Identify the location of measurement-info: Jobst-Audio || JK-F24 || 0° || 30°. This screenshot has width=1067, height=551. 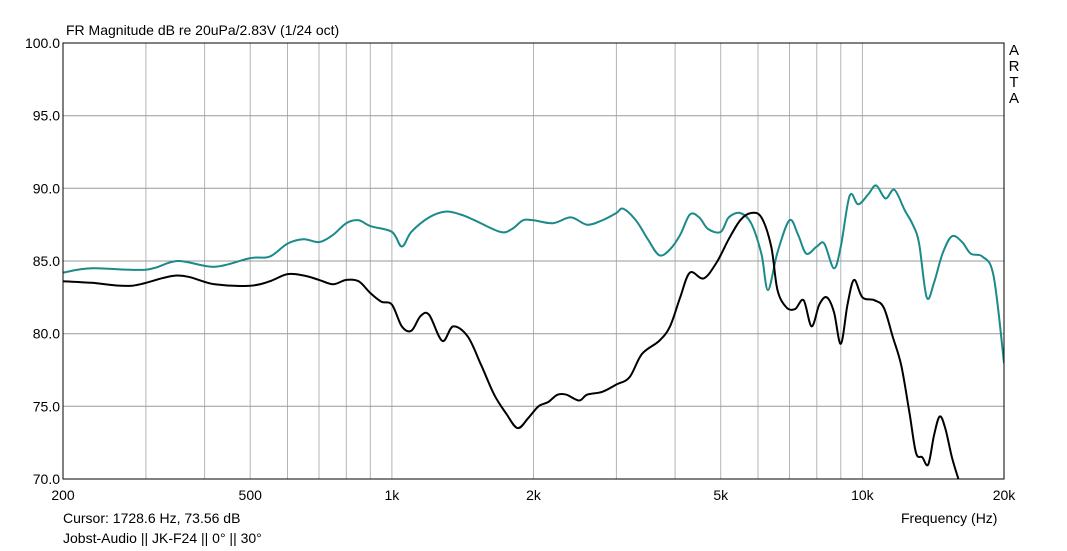
(162, 538).